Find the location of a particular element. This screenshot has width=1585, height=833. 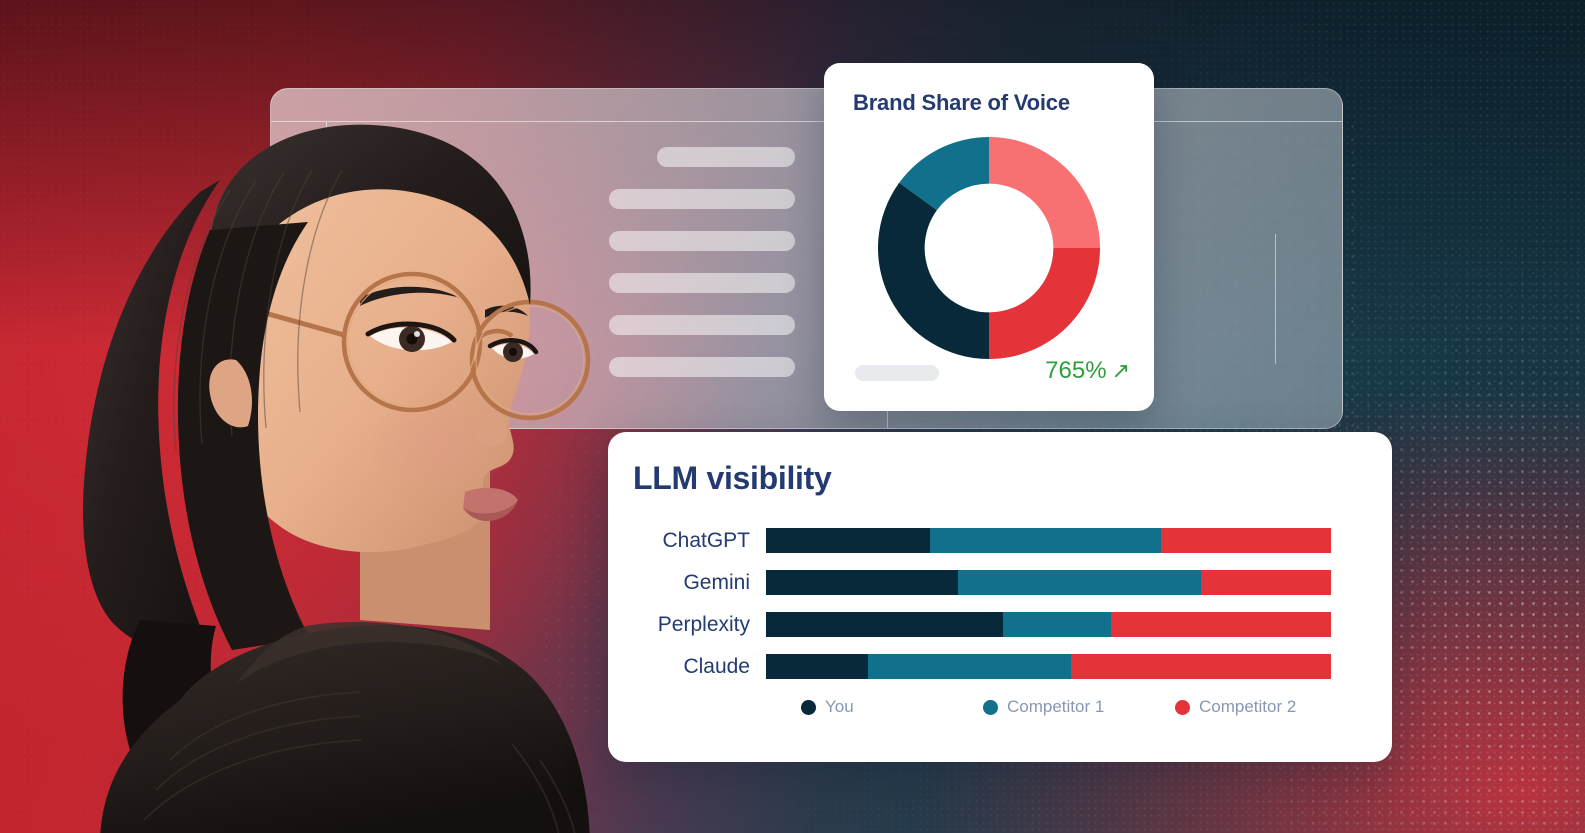

dashboard-skeleton-column is located at coordinates (702, 273).